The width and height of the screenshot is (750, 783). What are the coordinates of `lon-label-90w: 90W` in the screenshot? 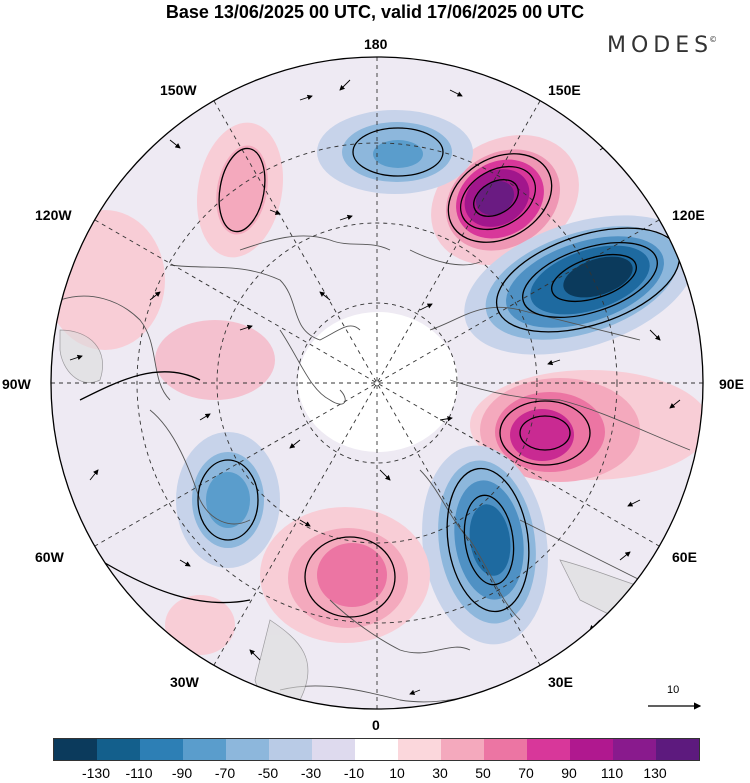 It's located at (16, 384).